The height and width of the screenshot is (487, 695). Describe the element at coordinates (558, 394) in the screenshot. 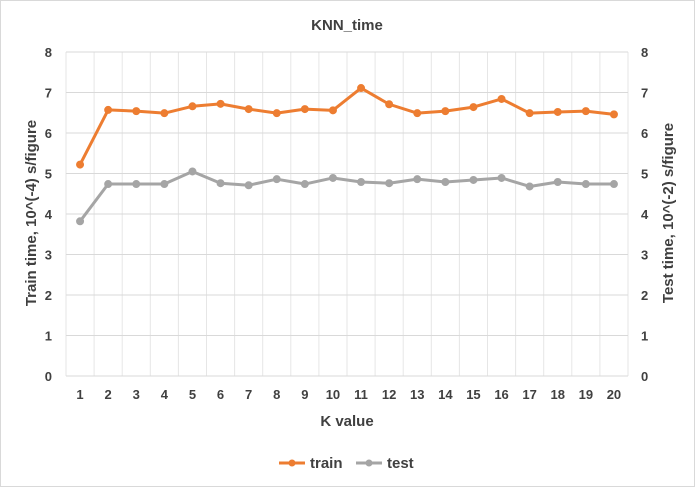

I see `x-tick-label: 18` at that location.